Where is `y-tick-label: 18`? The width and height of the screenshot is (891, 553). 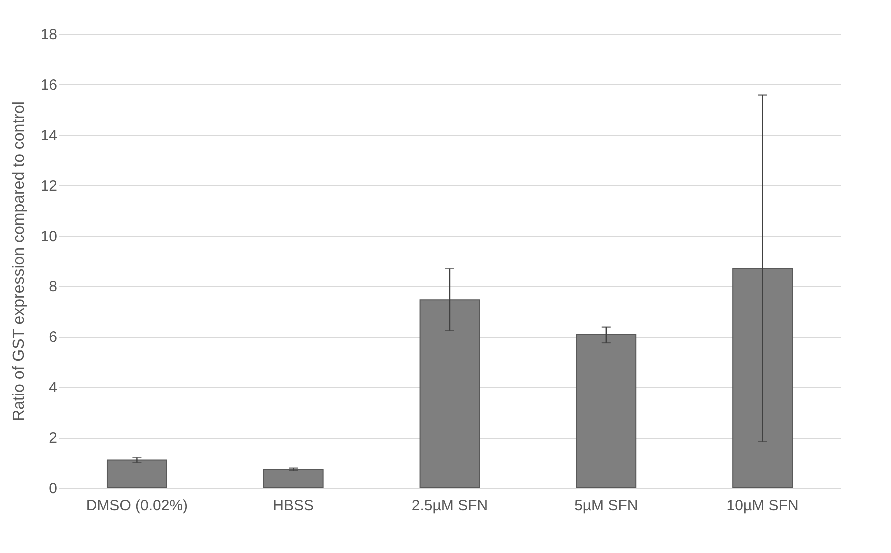
y-tick-label: 18 is located at coordinates (49, 35).